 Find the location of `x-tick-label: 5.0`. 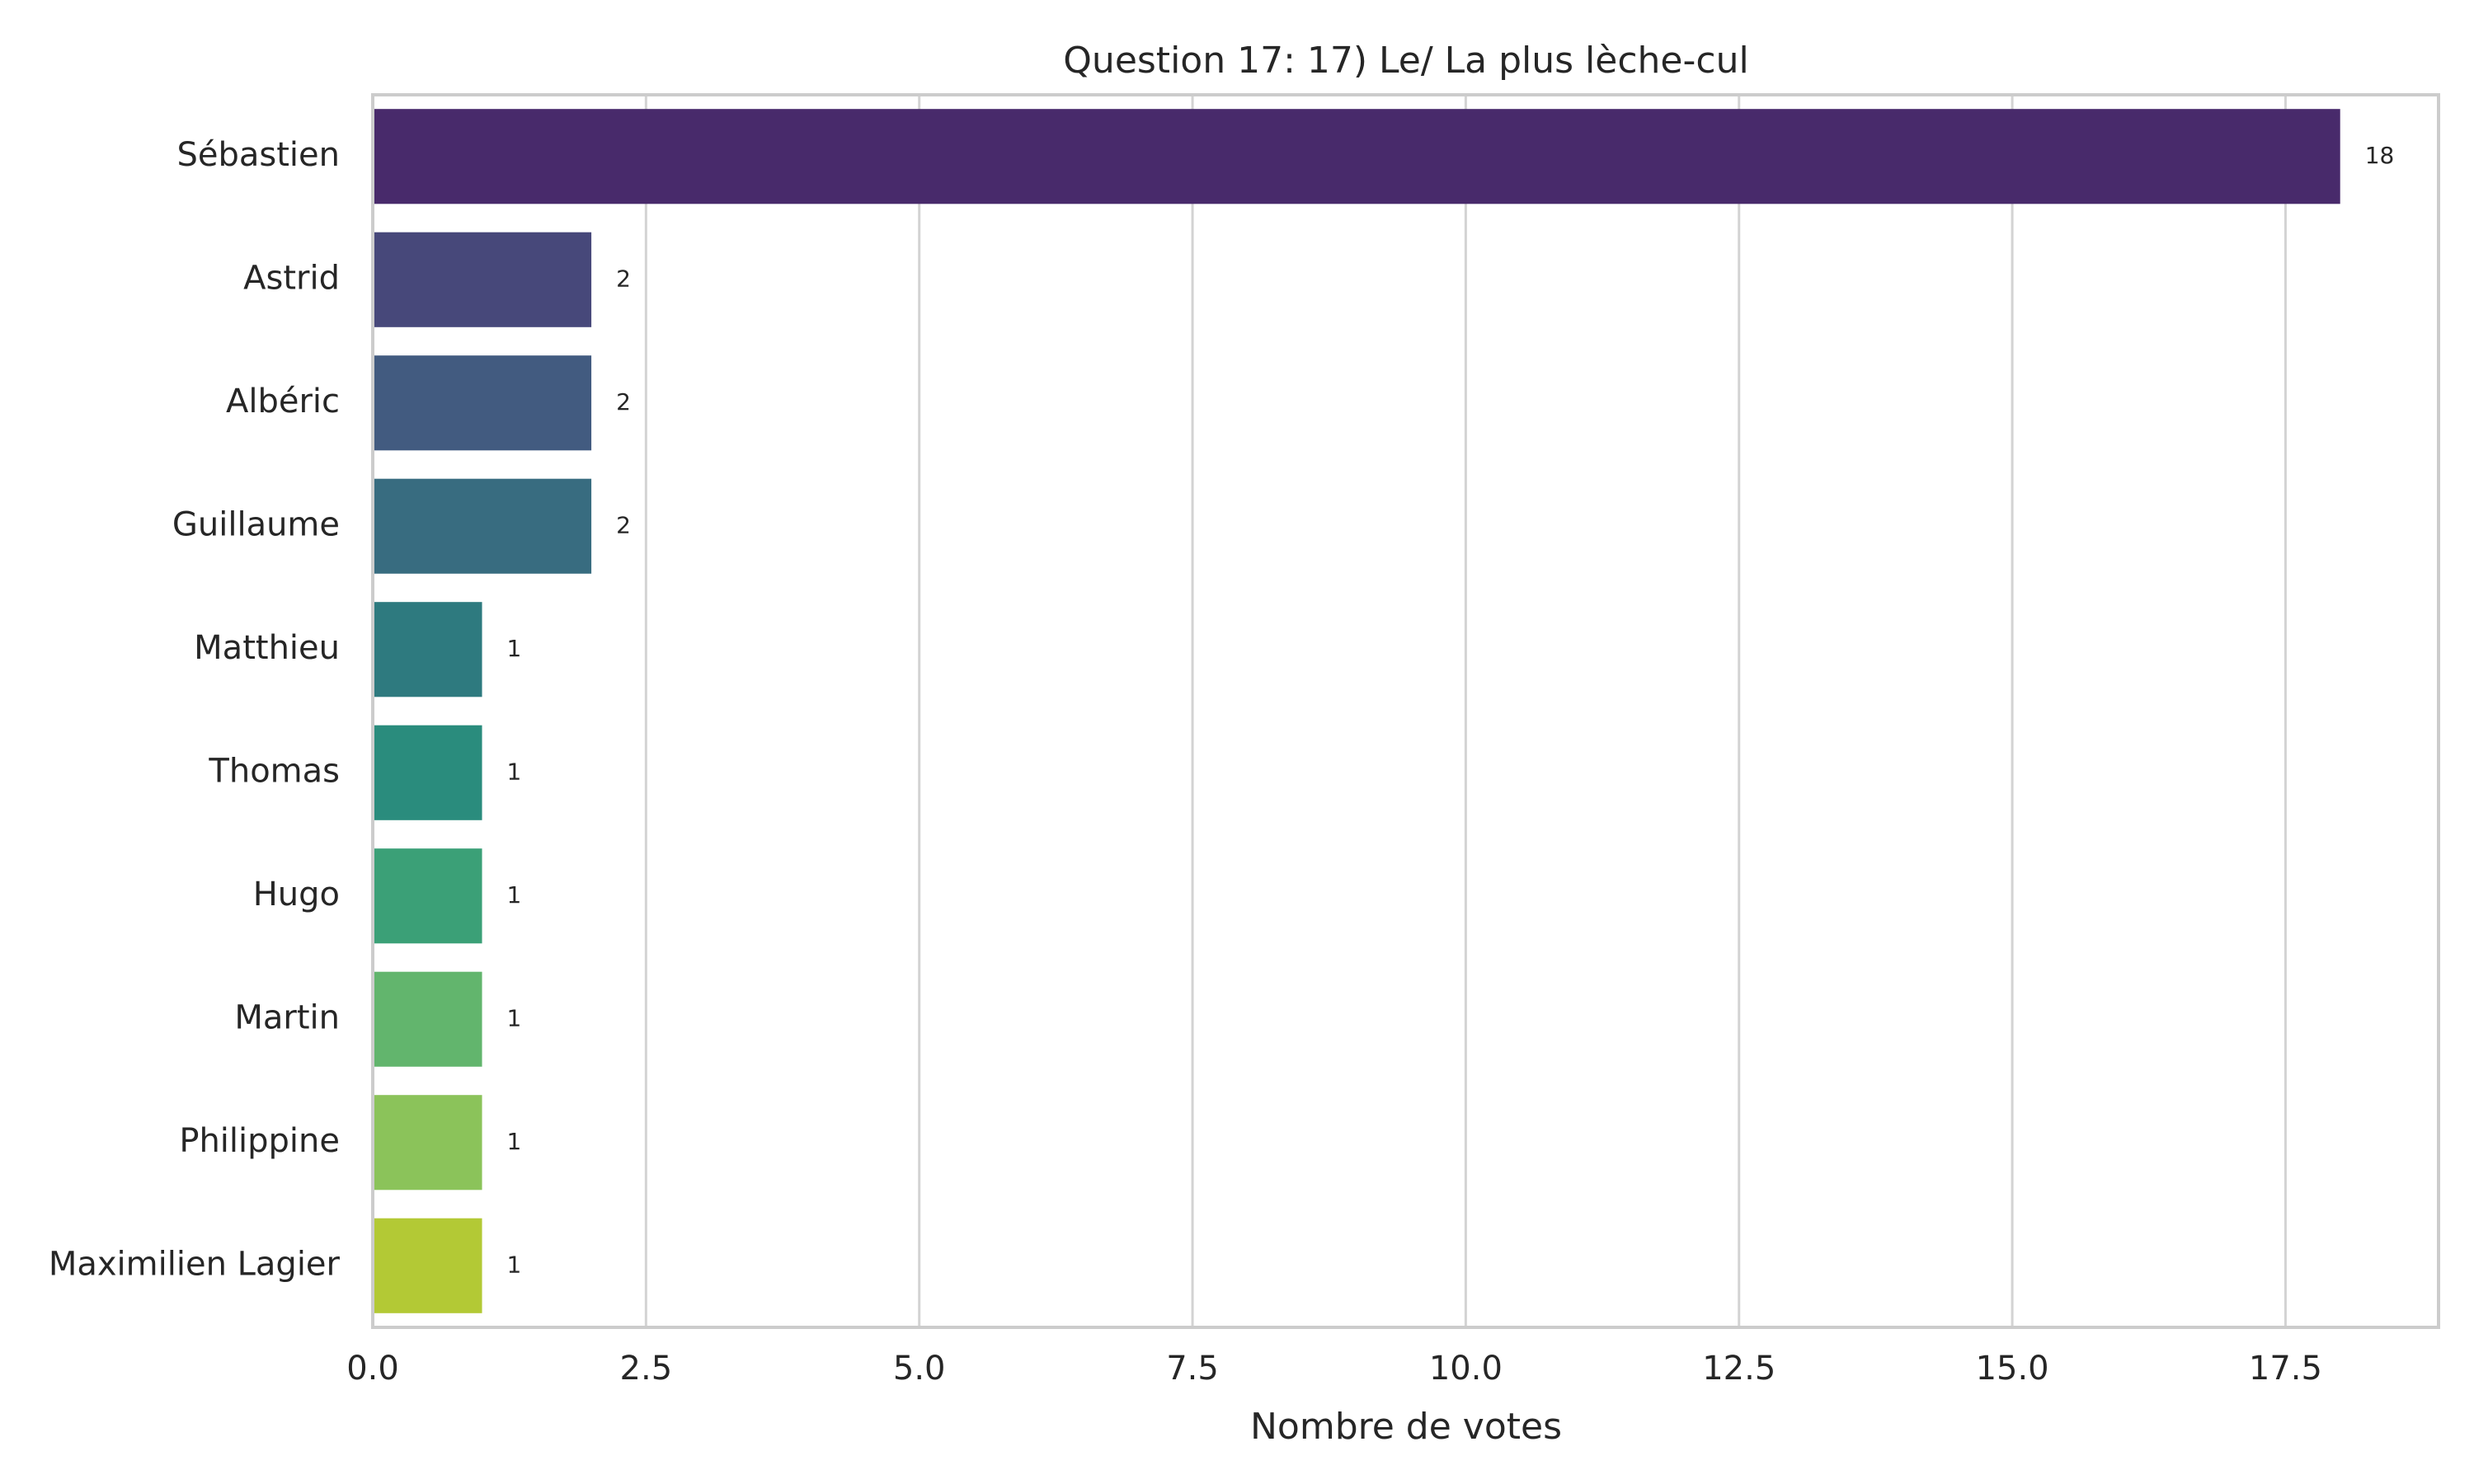

x-tick-label: 5.0 is located at coordinates (919, 1369).